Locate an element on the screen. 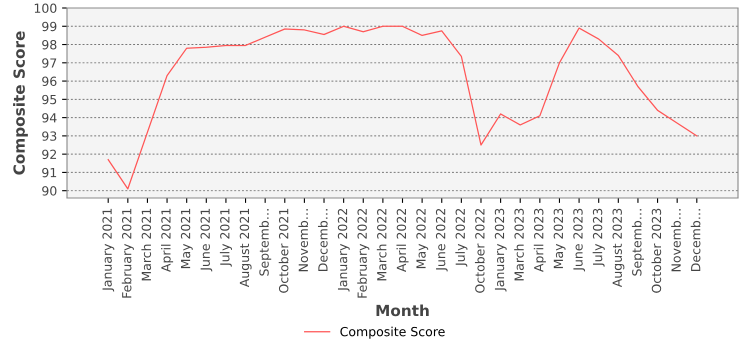 This screenshot has height=350, width=750. x-tick-label: February 2021 is located at coordinates (128, 253).